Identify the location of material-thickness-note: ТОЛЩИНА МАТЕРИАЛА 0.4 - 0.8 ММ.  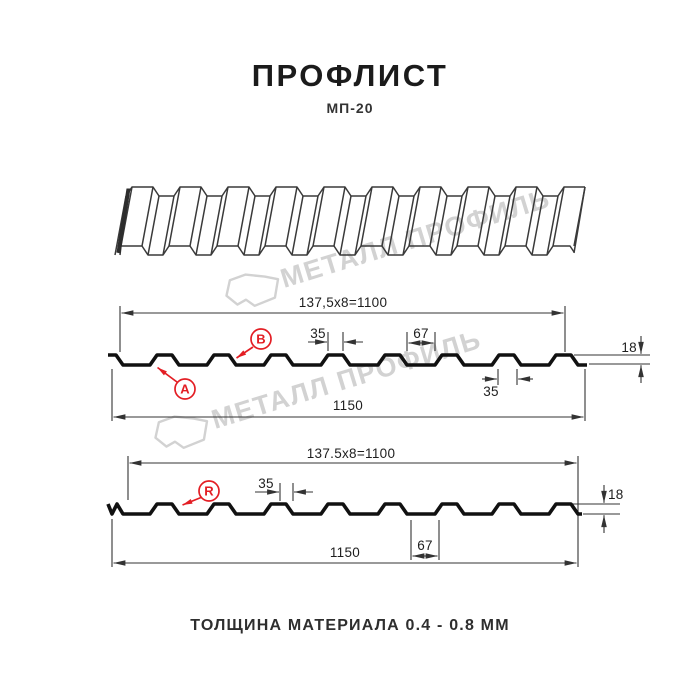
(350, 625).